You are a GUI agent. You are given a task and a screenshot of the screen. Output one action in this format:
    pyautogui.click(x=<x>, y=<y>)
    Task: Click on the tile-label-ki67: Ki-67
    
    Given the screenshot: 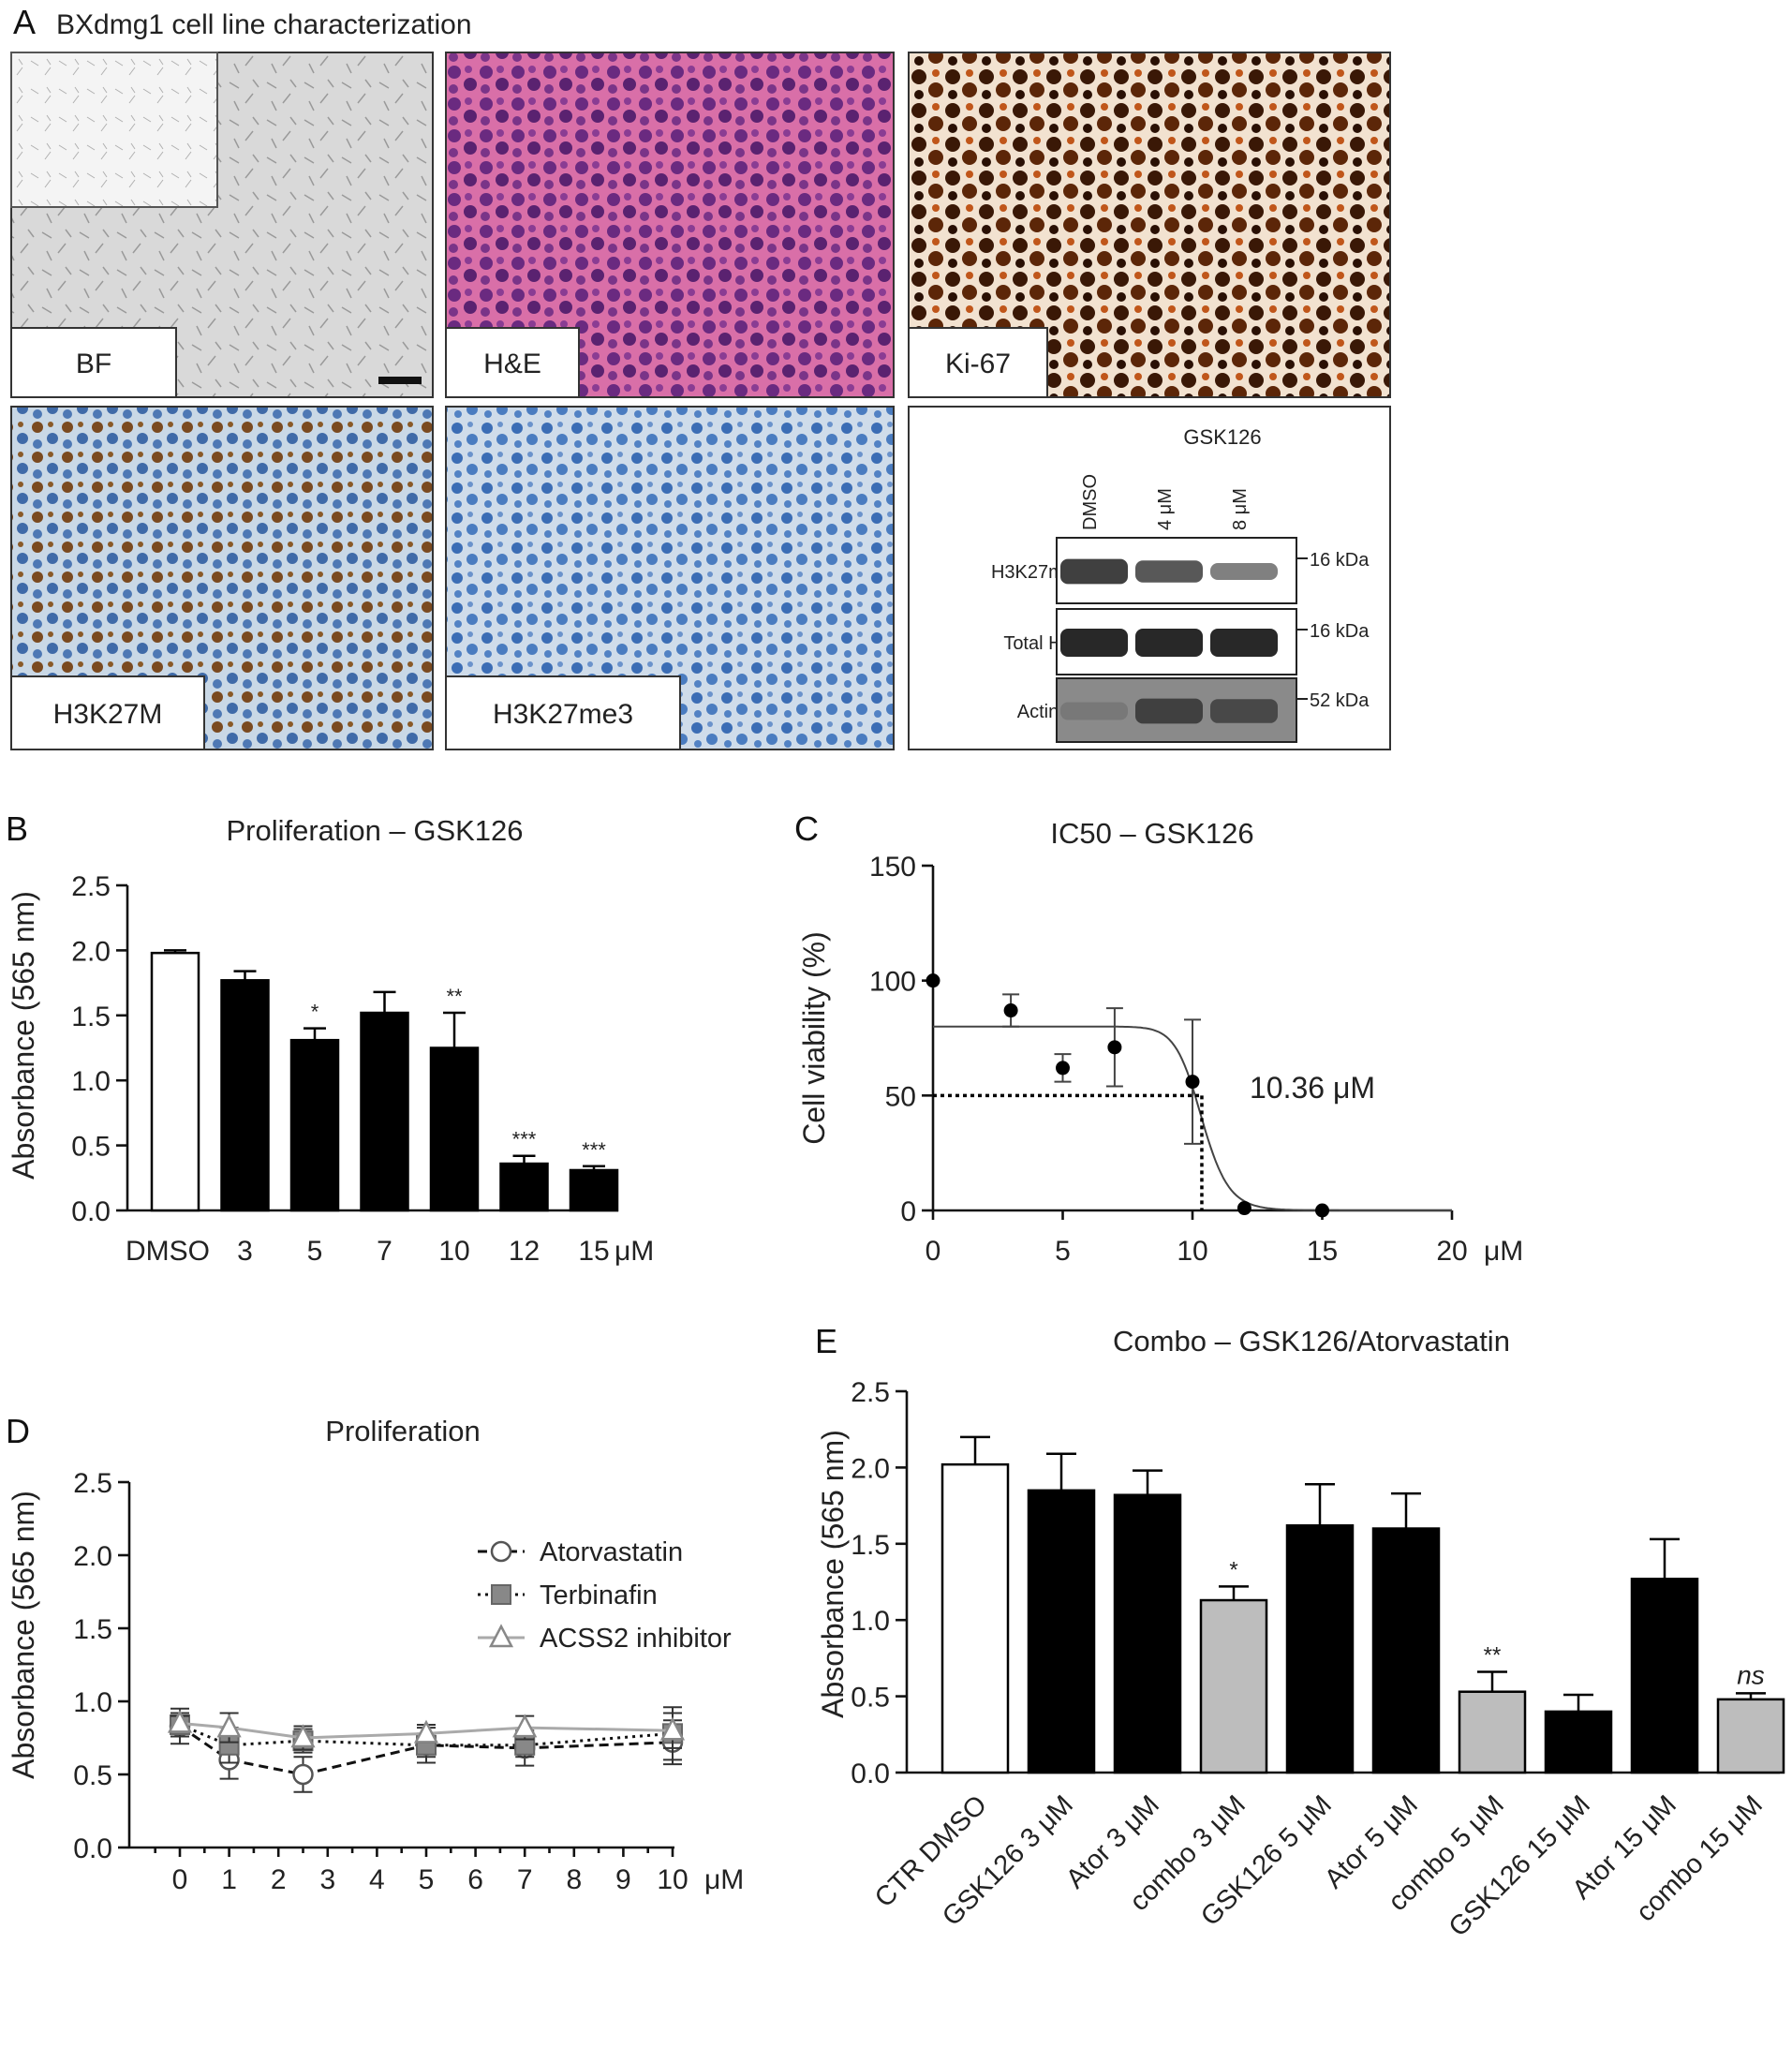 What is the action you would take?
    pyautogui.click(x=978, y=364)
    